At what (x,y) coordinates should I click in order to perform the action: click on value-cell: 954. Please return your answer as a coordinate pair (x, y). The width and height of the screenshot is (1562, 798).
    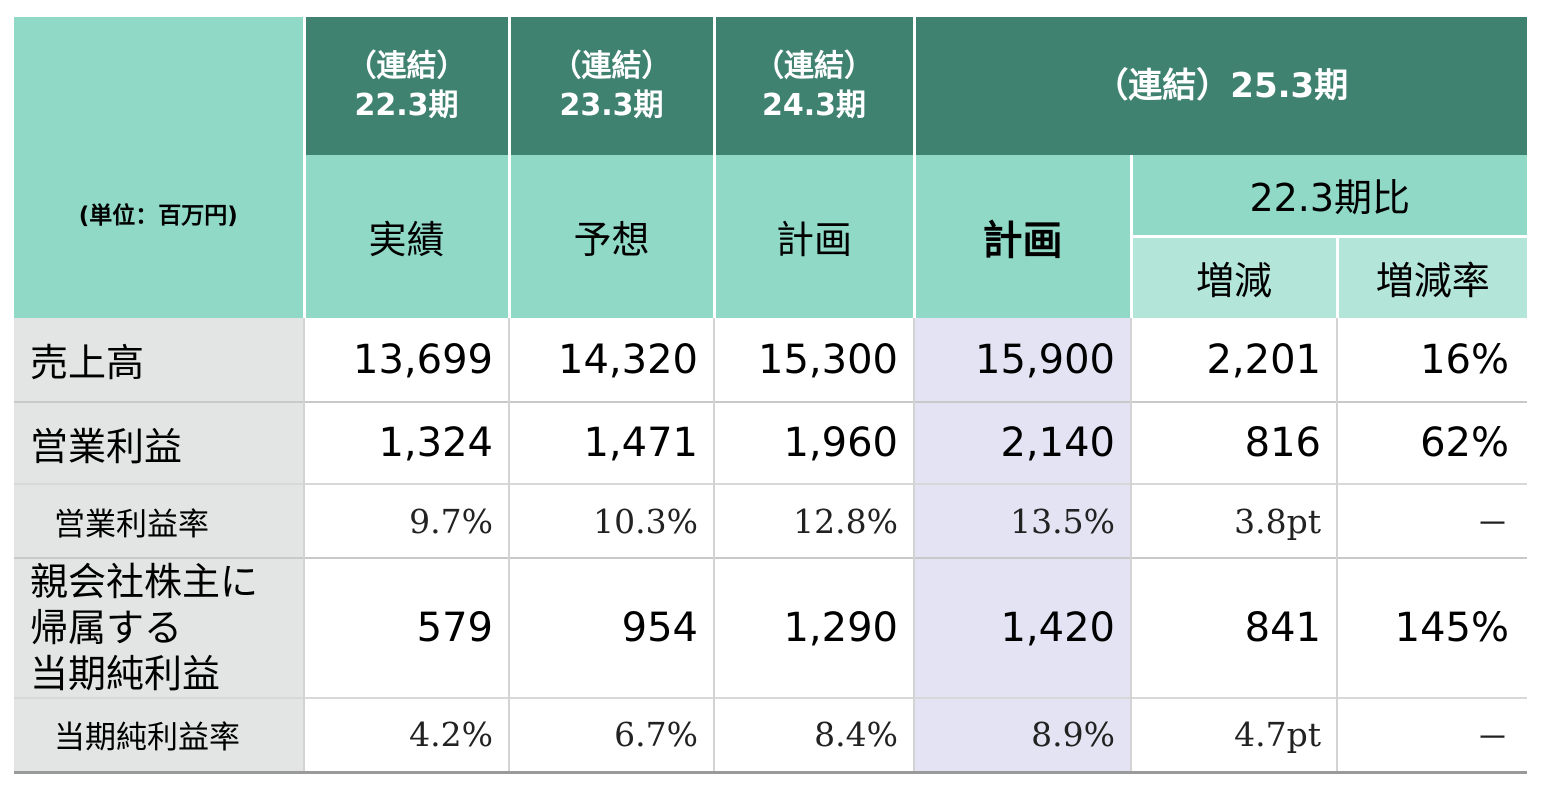
    Looking at the image, I should click on (611, 627).